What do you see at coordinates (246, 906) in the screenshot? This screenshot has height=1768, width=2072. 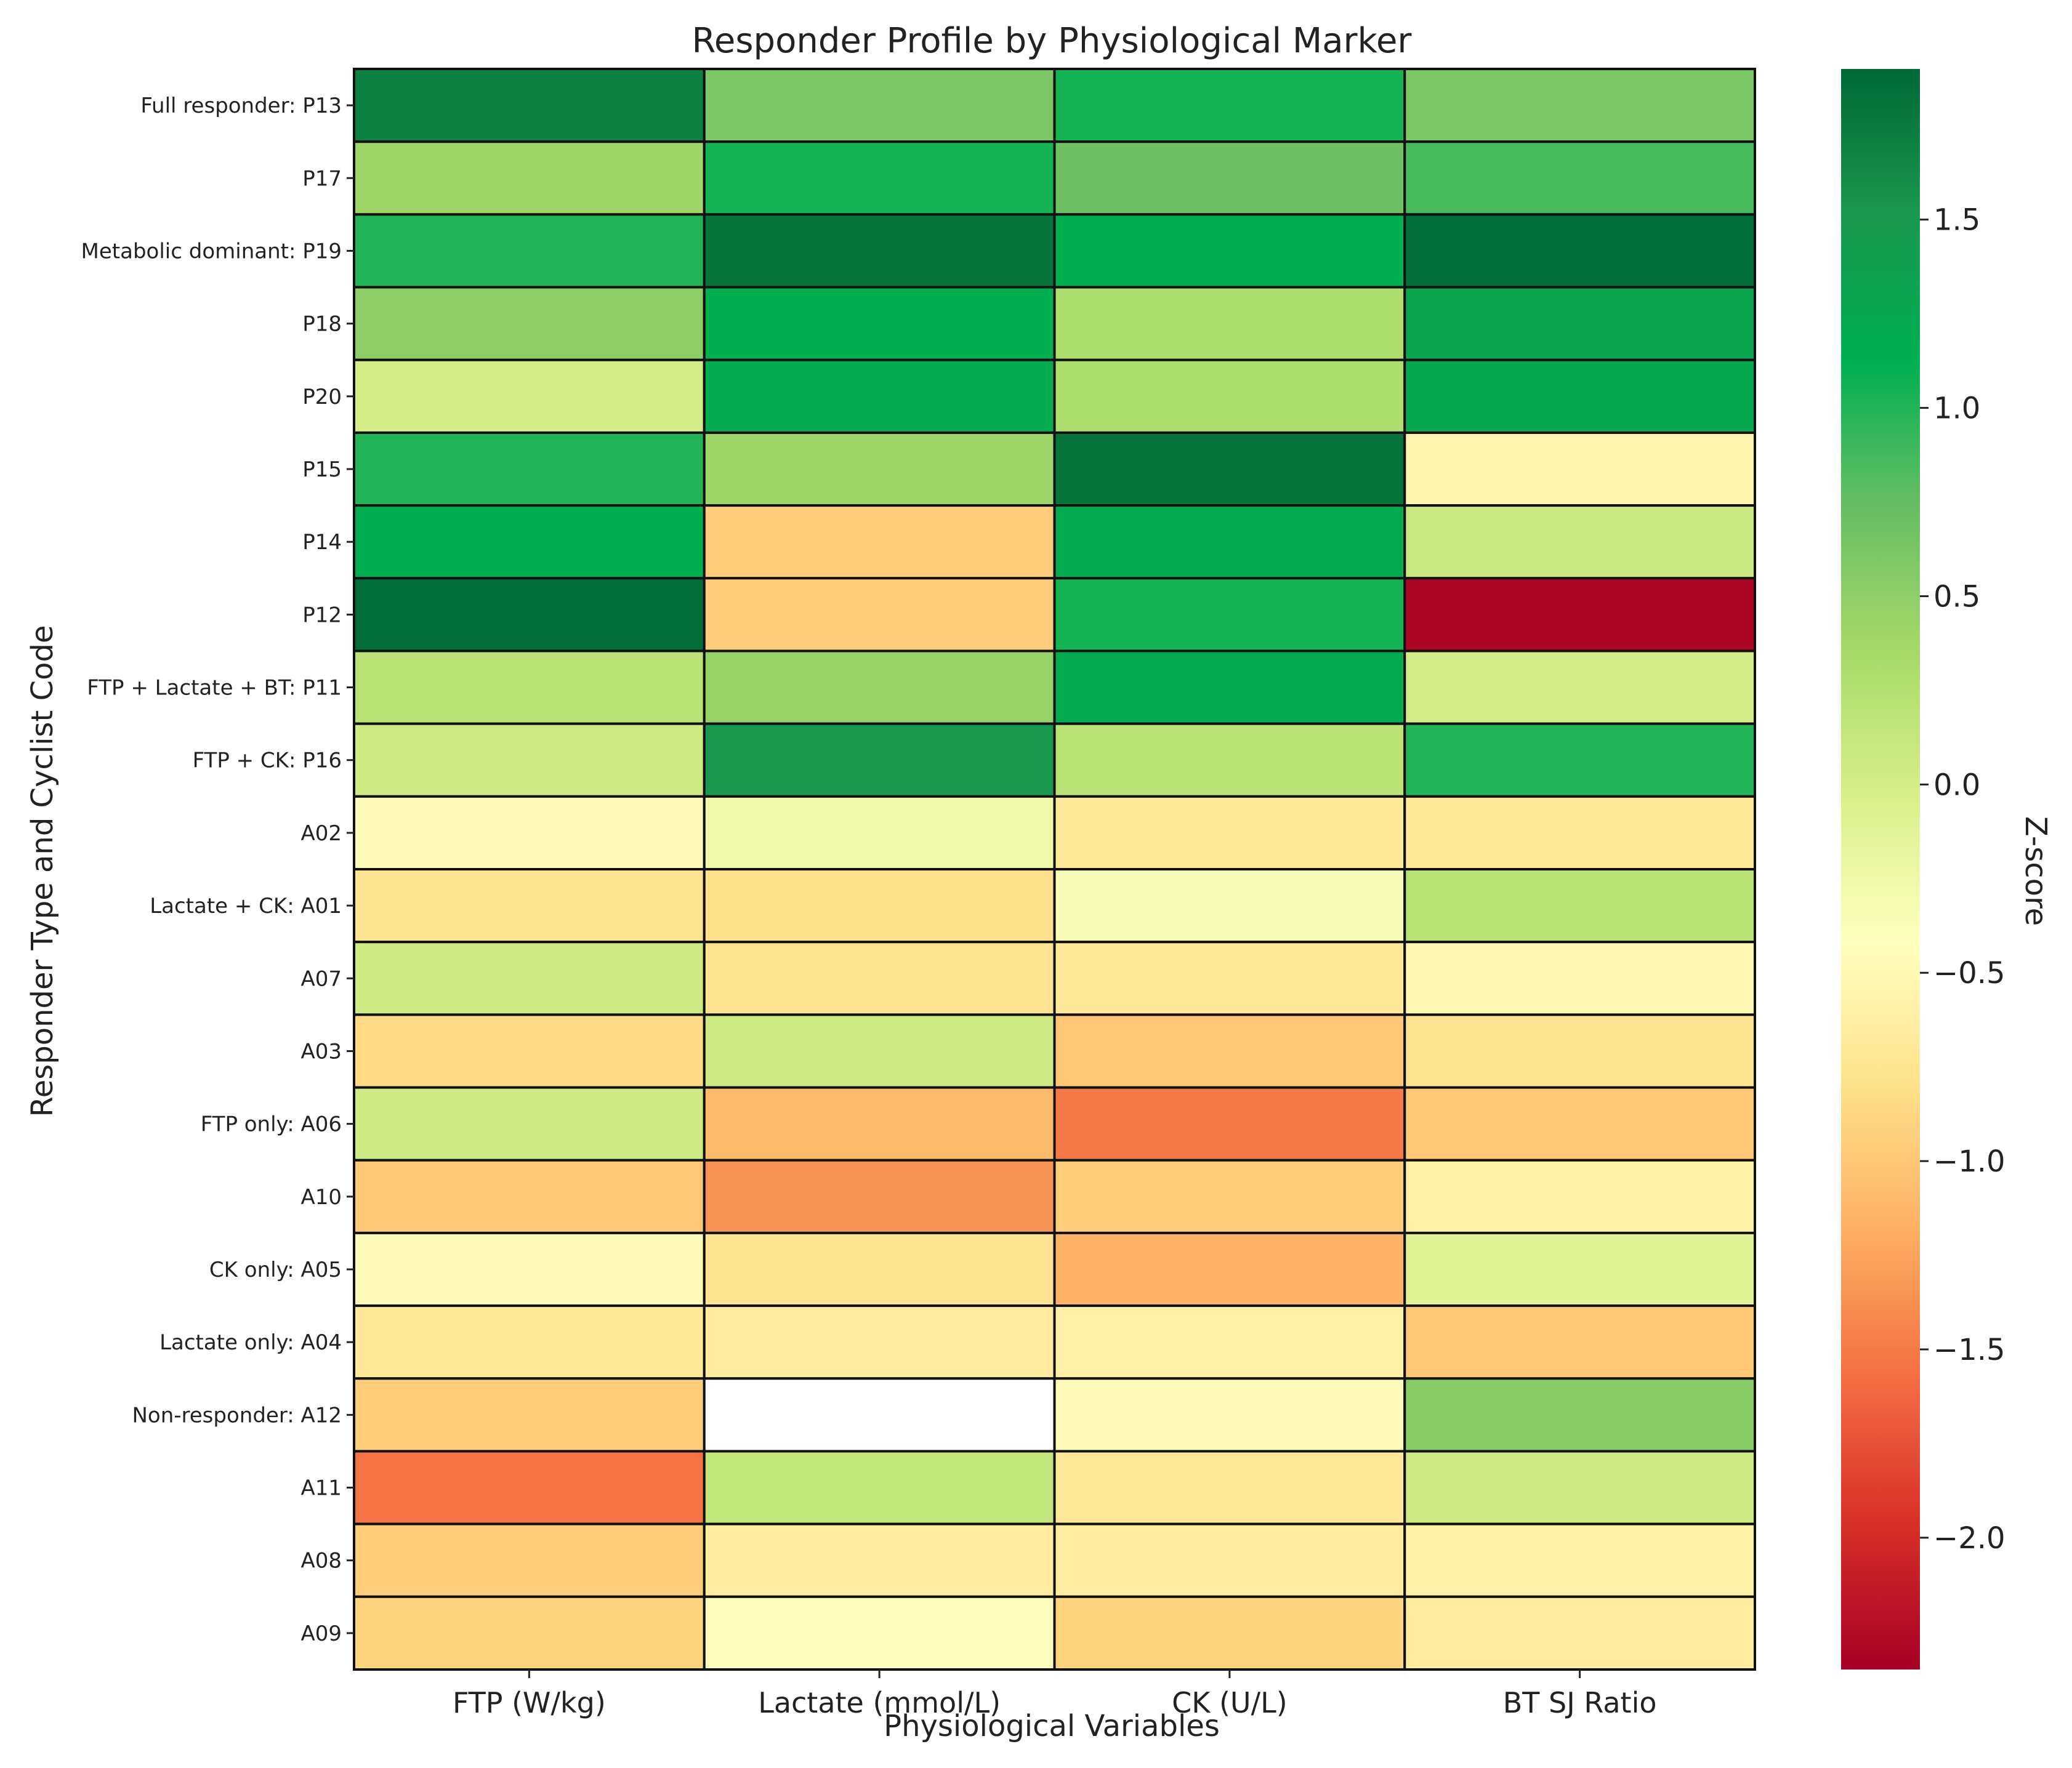 I see `y-tick-label: Lactate + CK: A01` at bounding box center [246, 906].